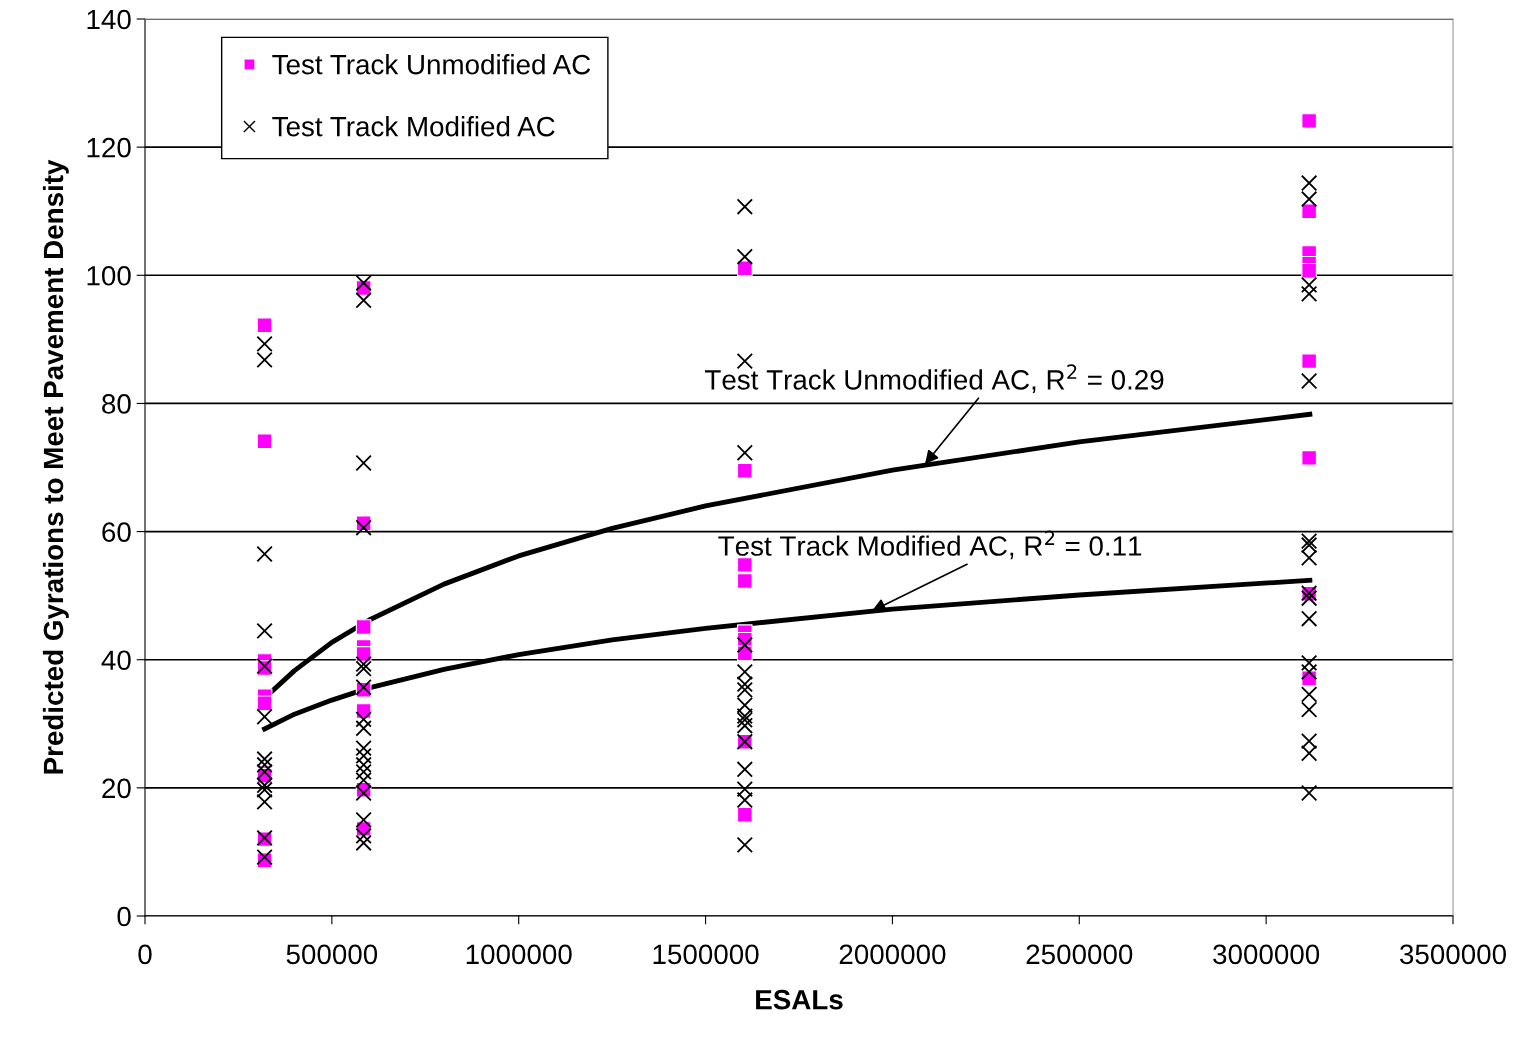 The width and height of the screenshot is (1526, 1047). What do you see at coordinates (116, 660) in the screenshot?
I see `y-tick-label: 40` at bounding box center [116, 660].